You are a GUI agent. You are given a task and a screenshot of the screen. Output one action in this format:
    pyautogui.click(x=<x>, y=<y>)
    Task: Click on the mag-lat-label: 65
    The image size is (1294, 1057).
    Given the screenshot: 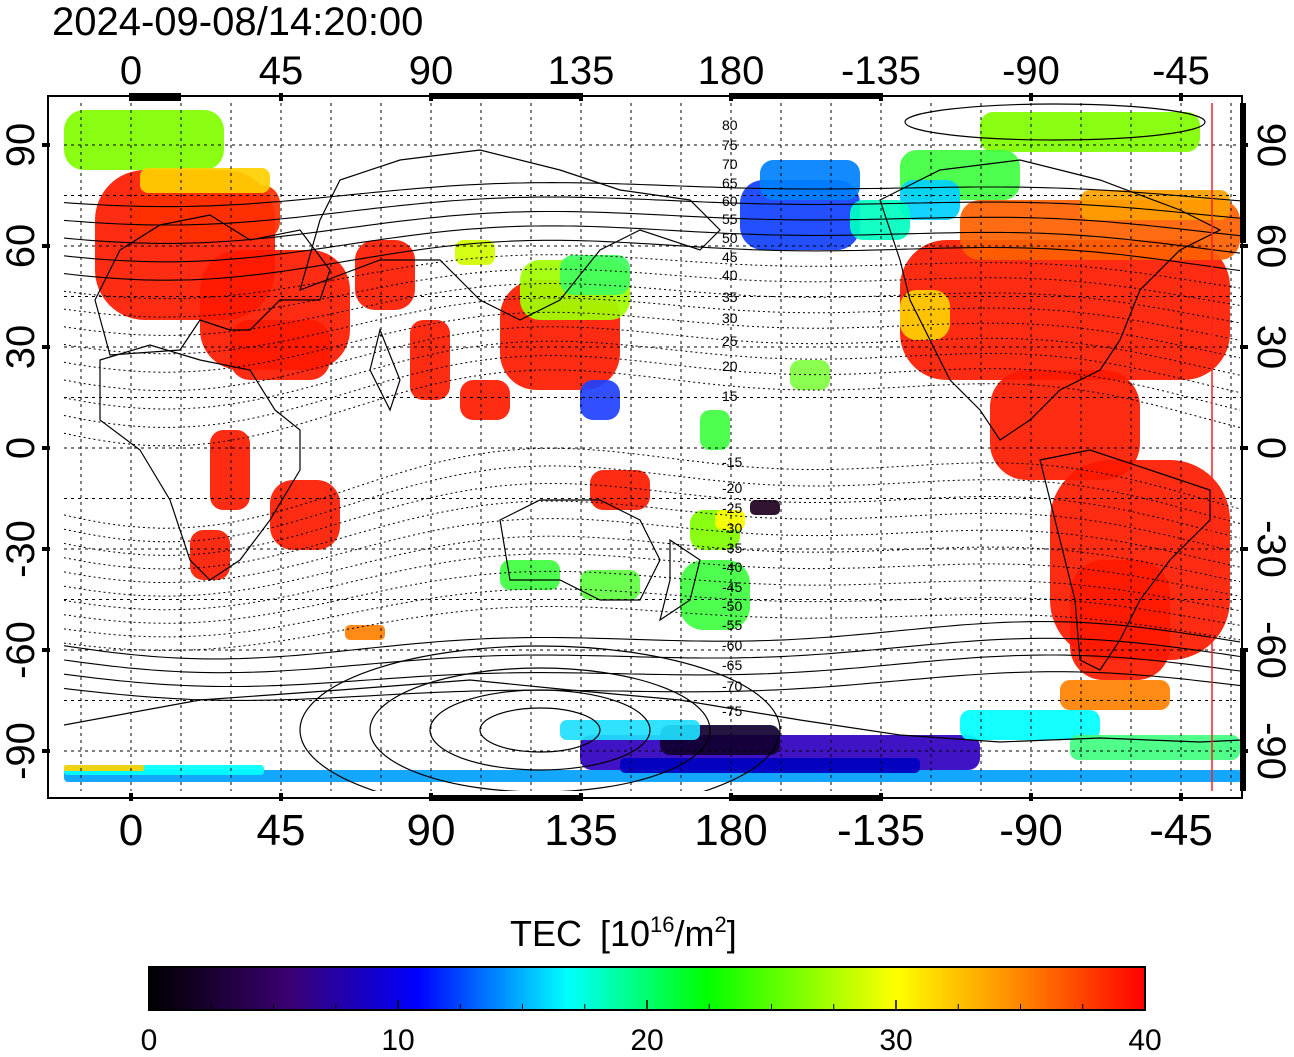 What is the action you would take?
    pyautogui.click(x=730, y=183)
    